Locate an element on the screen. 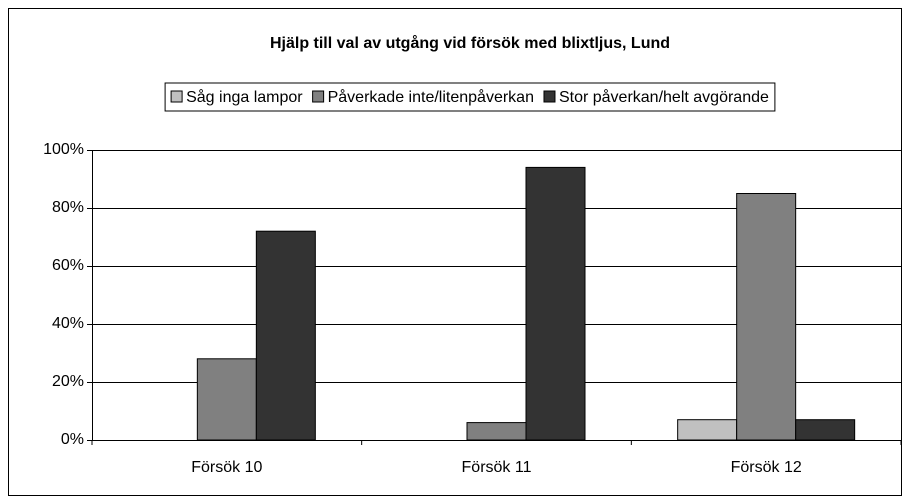 The width and height of the screenshot is (910, 503). y-tick-label: 0% is located at coordinates (72, 439).